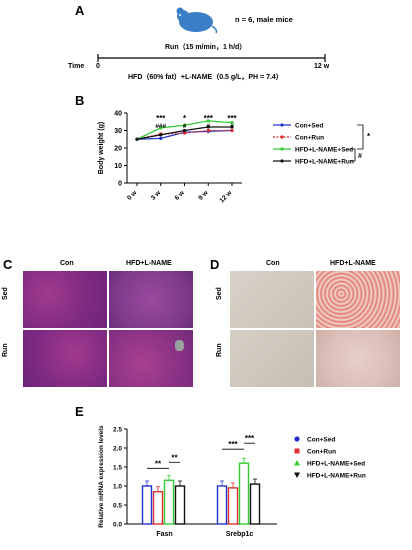  What do you see at coordinates (164, 534) in the screenshot?
I see `x-tick-label: Fasn` at bounding box center [164, 534].